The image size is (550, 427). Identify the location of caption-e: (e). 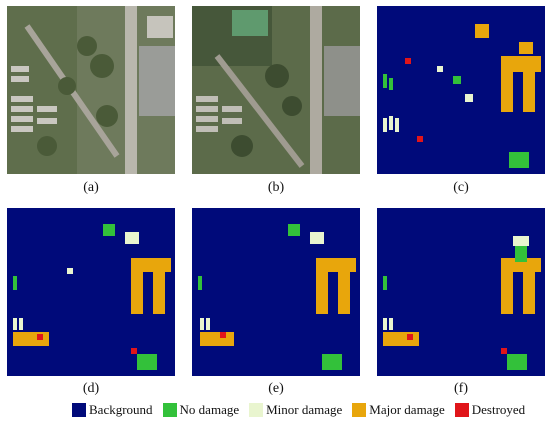
(276, 388).